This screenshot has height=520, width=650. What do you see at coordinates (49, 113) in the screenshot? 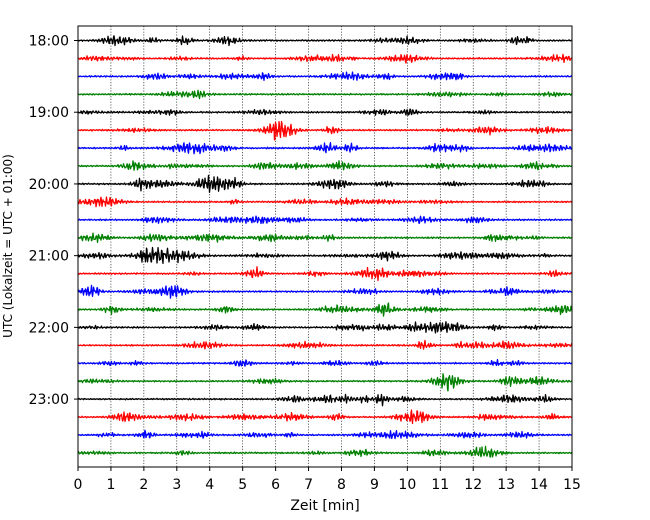
I see `y-tick-label: 19:00` at bounding box center [49, 113].